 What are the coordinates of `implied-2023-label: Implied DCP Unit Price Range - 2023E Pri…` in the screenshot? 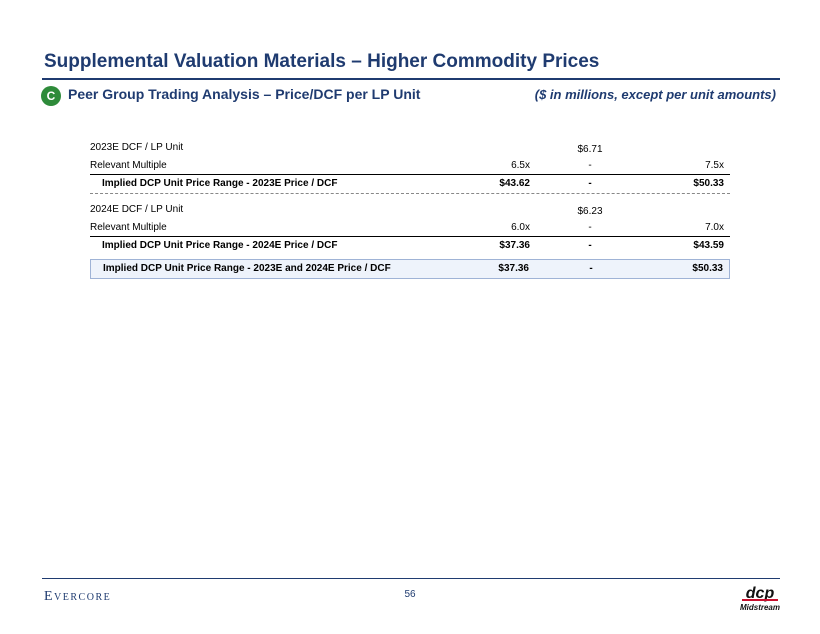 It's located at (220, 183).